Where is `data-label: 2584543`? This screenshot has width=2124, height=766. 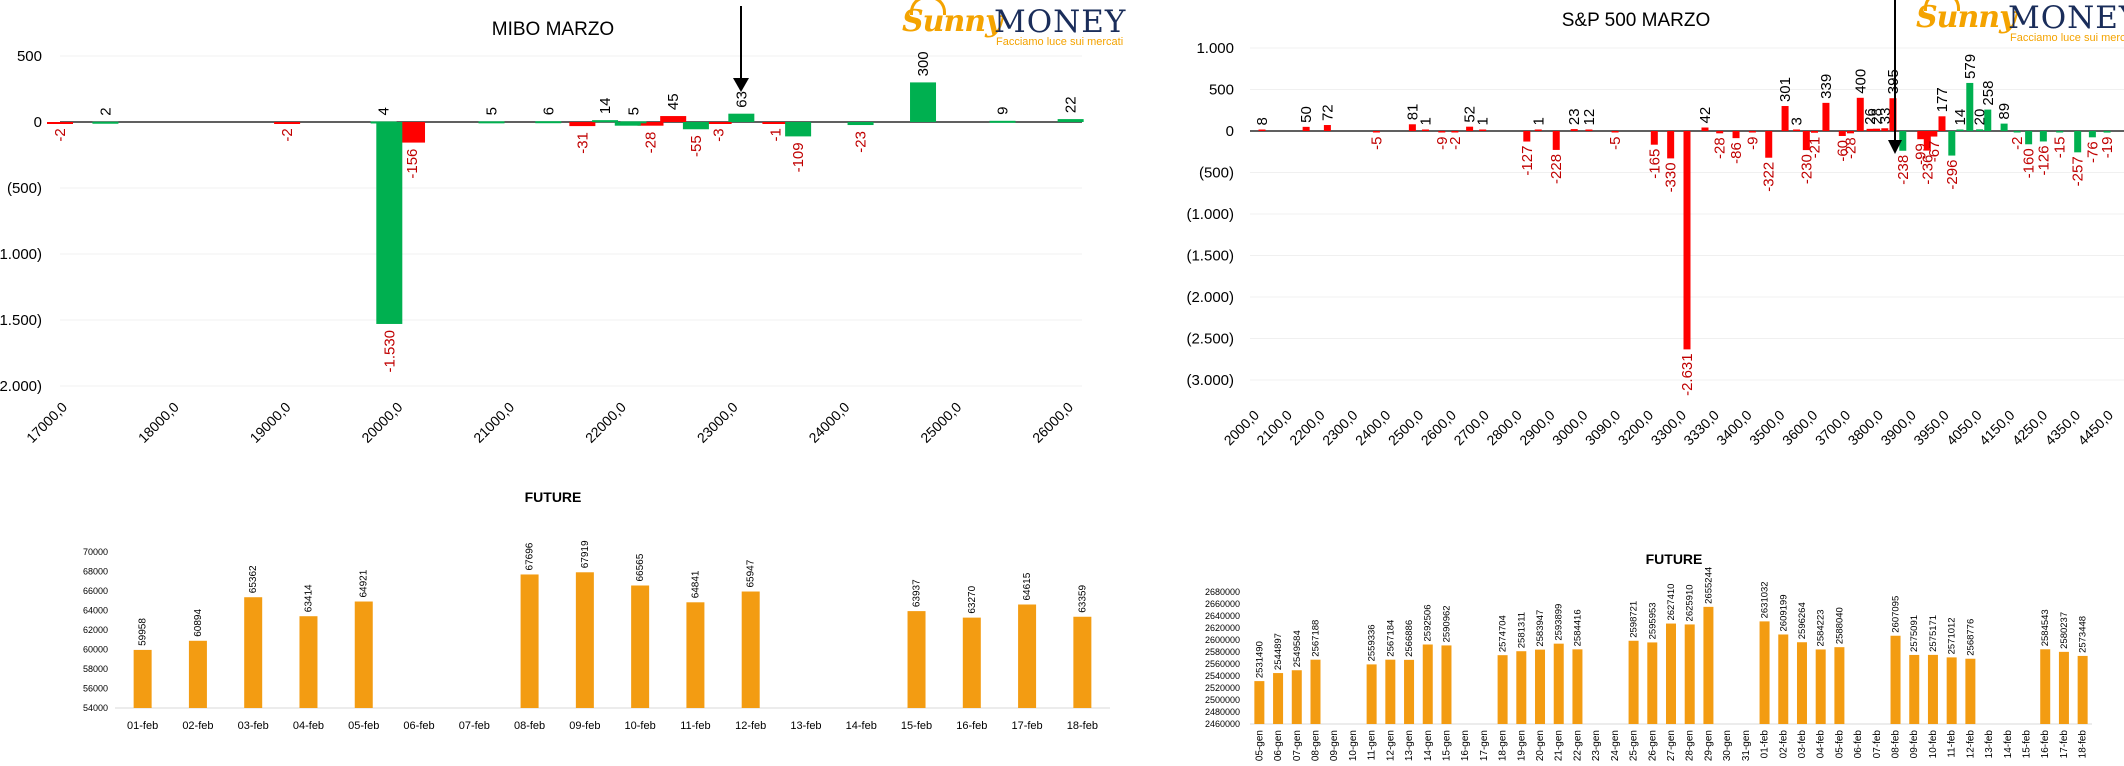
data-label: 2584543 is located at coordinates (2045, 627).